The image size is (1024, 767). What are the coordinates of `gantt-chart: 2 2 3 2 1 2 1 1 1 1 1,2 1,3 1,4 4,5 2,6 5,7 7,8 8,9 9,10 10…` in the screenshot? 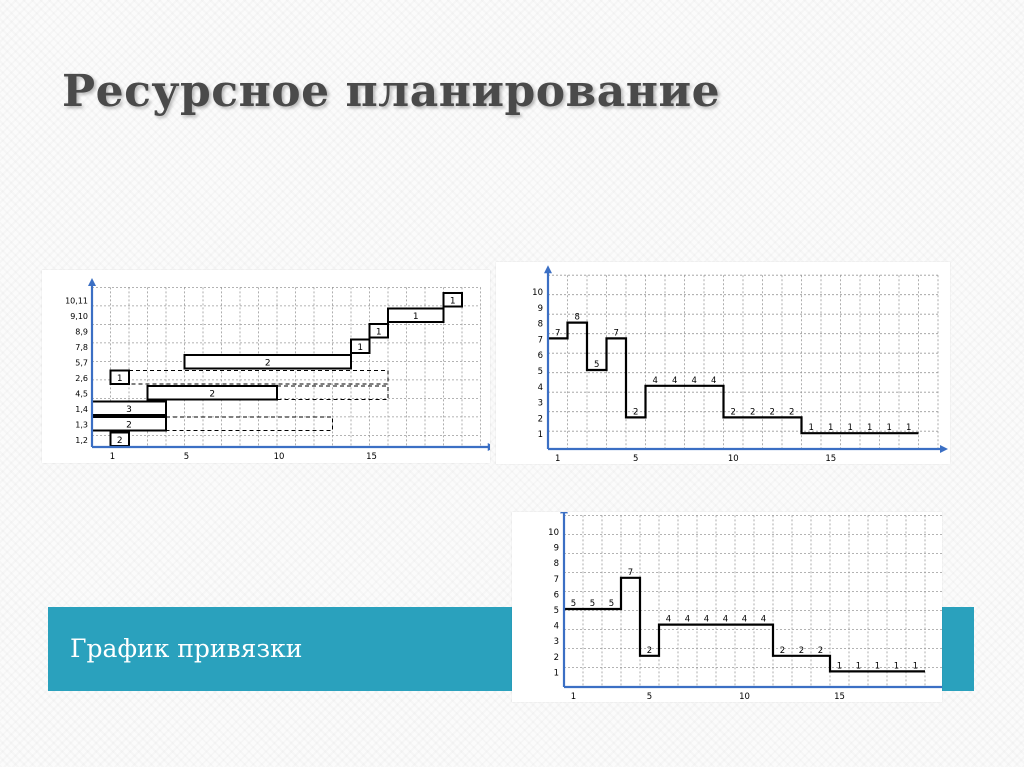 It's located at (266, 366).